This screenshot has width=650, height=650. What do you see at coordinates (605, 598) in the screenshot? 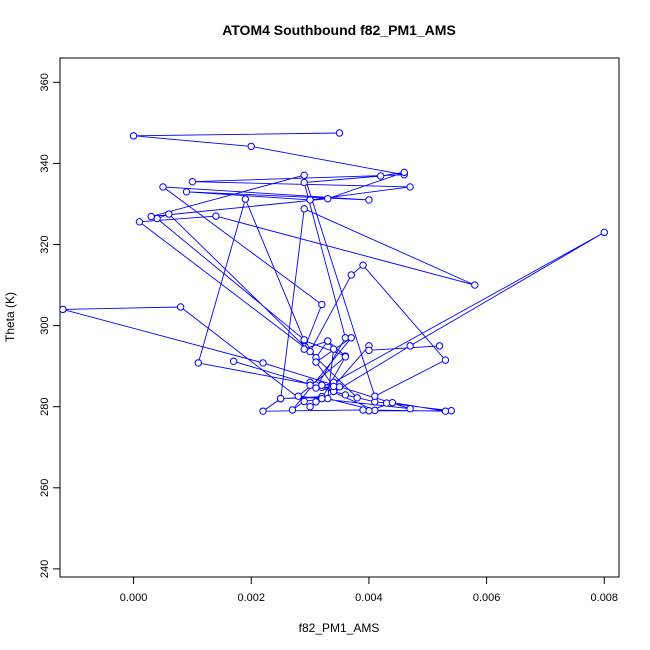
I see `x-tick-label: 0.008` at bounding box center [605, 598].